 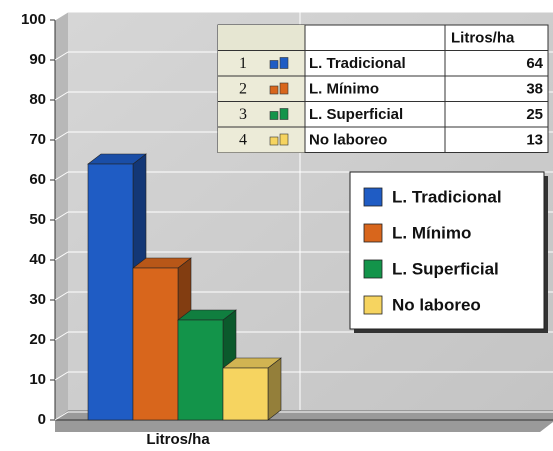 I want to click on table-value: 38, so click(x=534, y=89).